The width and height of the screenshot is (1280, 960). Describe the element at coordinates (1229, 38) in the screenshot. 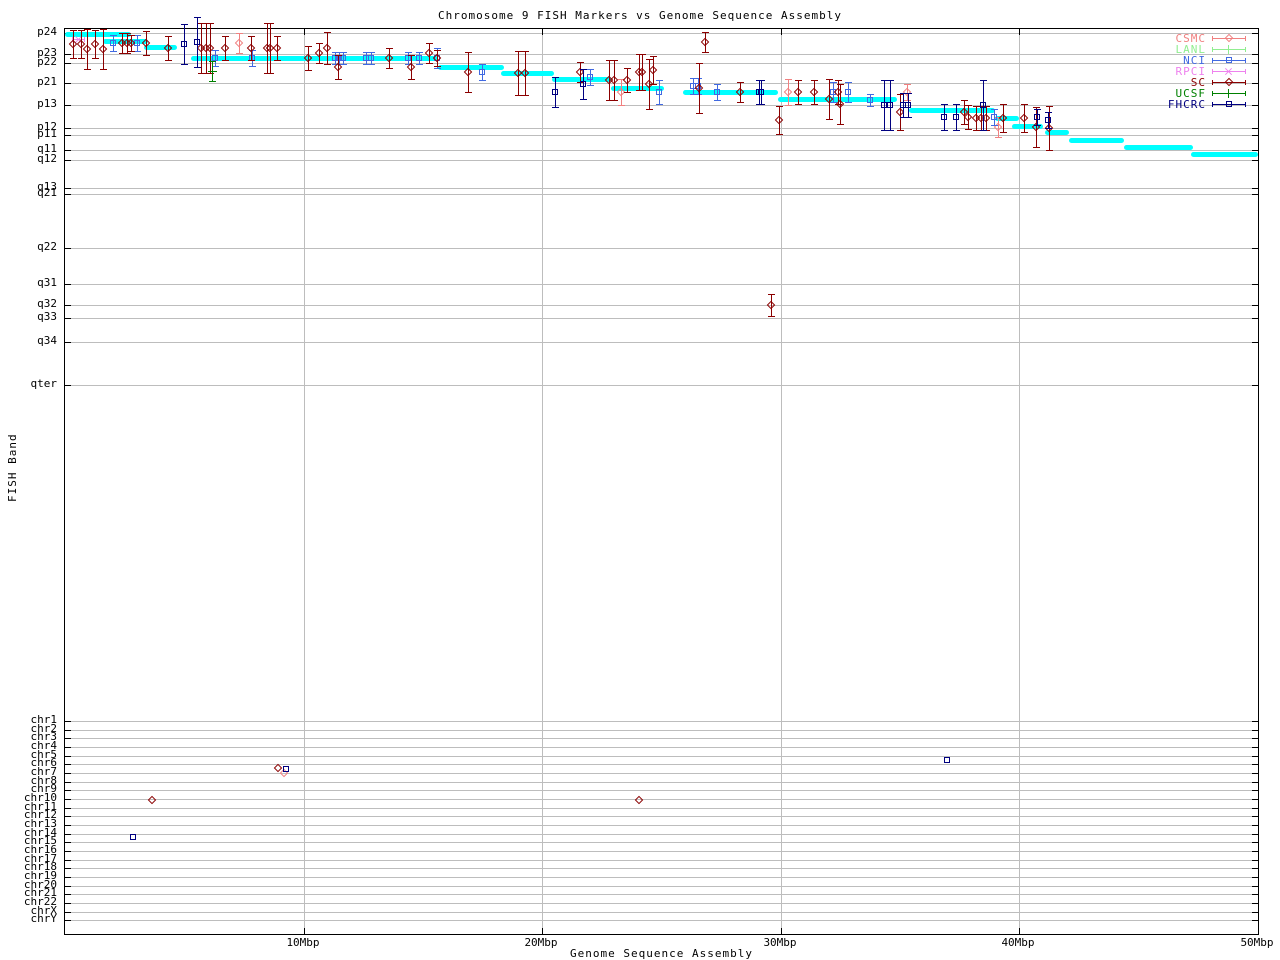

I see `legend-sample-csmc` at that location.